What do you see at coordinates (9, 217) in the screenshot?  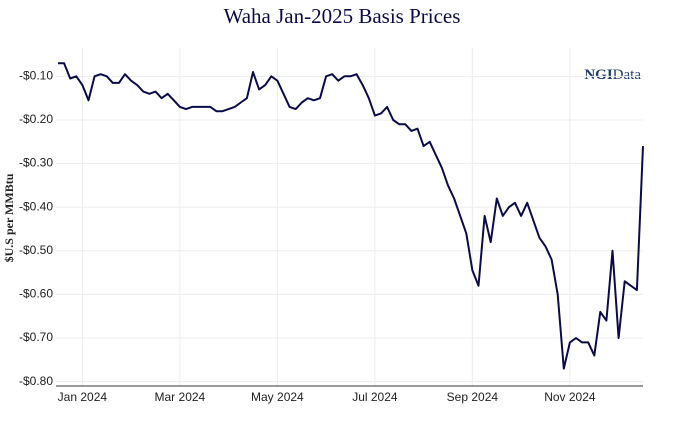 I see `y-axis-label: $U.S per MMBtu` at bounding box center [9, 217].